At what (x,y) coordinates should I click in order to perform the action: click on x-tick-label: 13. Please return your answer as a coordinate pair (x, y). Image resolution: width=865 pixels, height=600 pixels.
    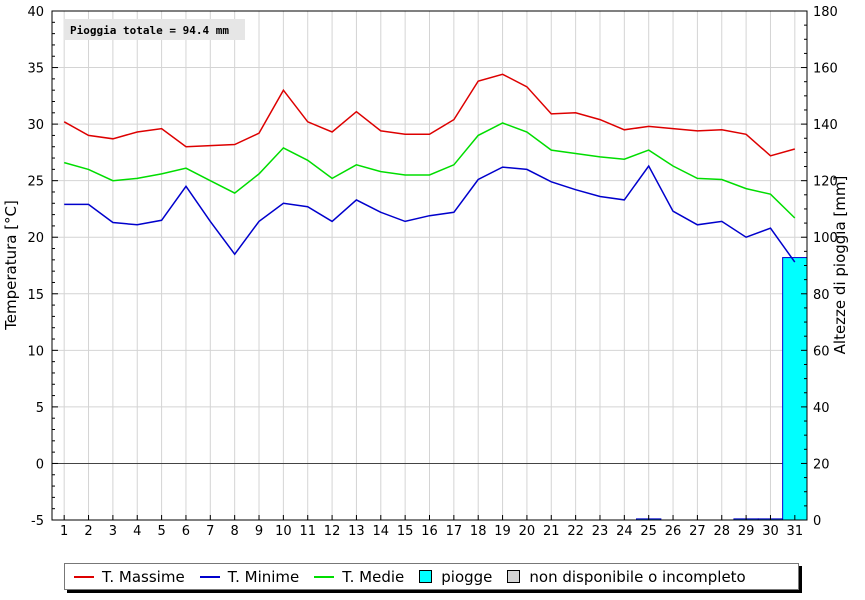
    Looking at the image, I should click on (356, 531).